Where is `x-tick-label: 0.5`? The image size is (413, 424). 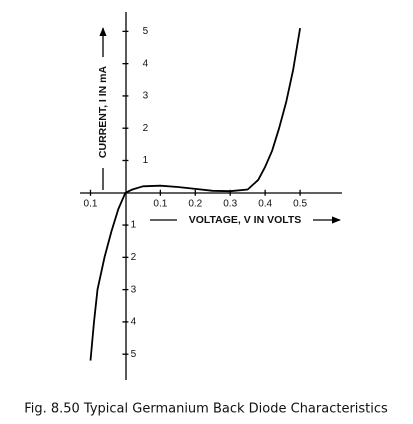
x-tick-label: 0.5 is located at coordinates (300, 203).